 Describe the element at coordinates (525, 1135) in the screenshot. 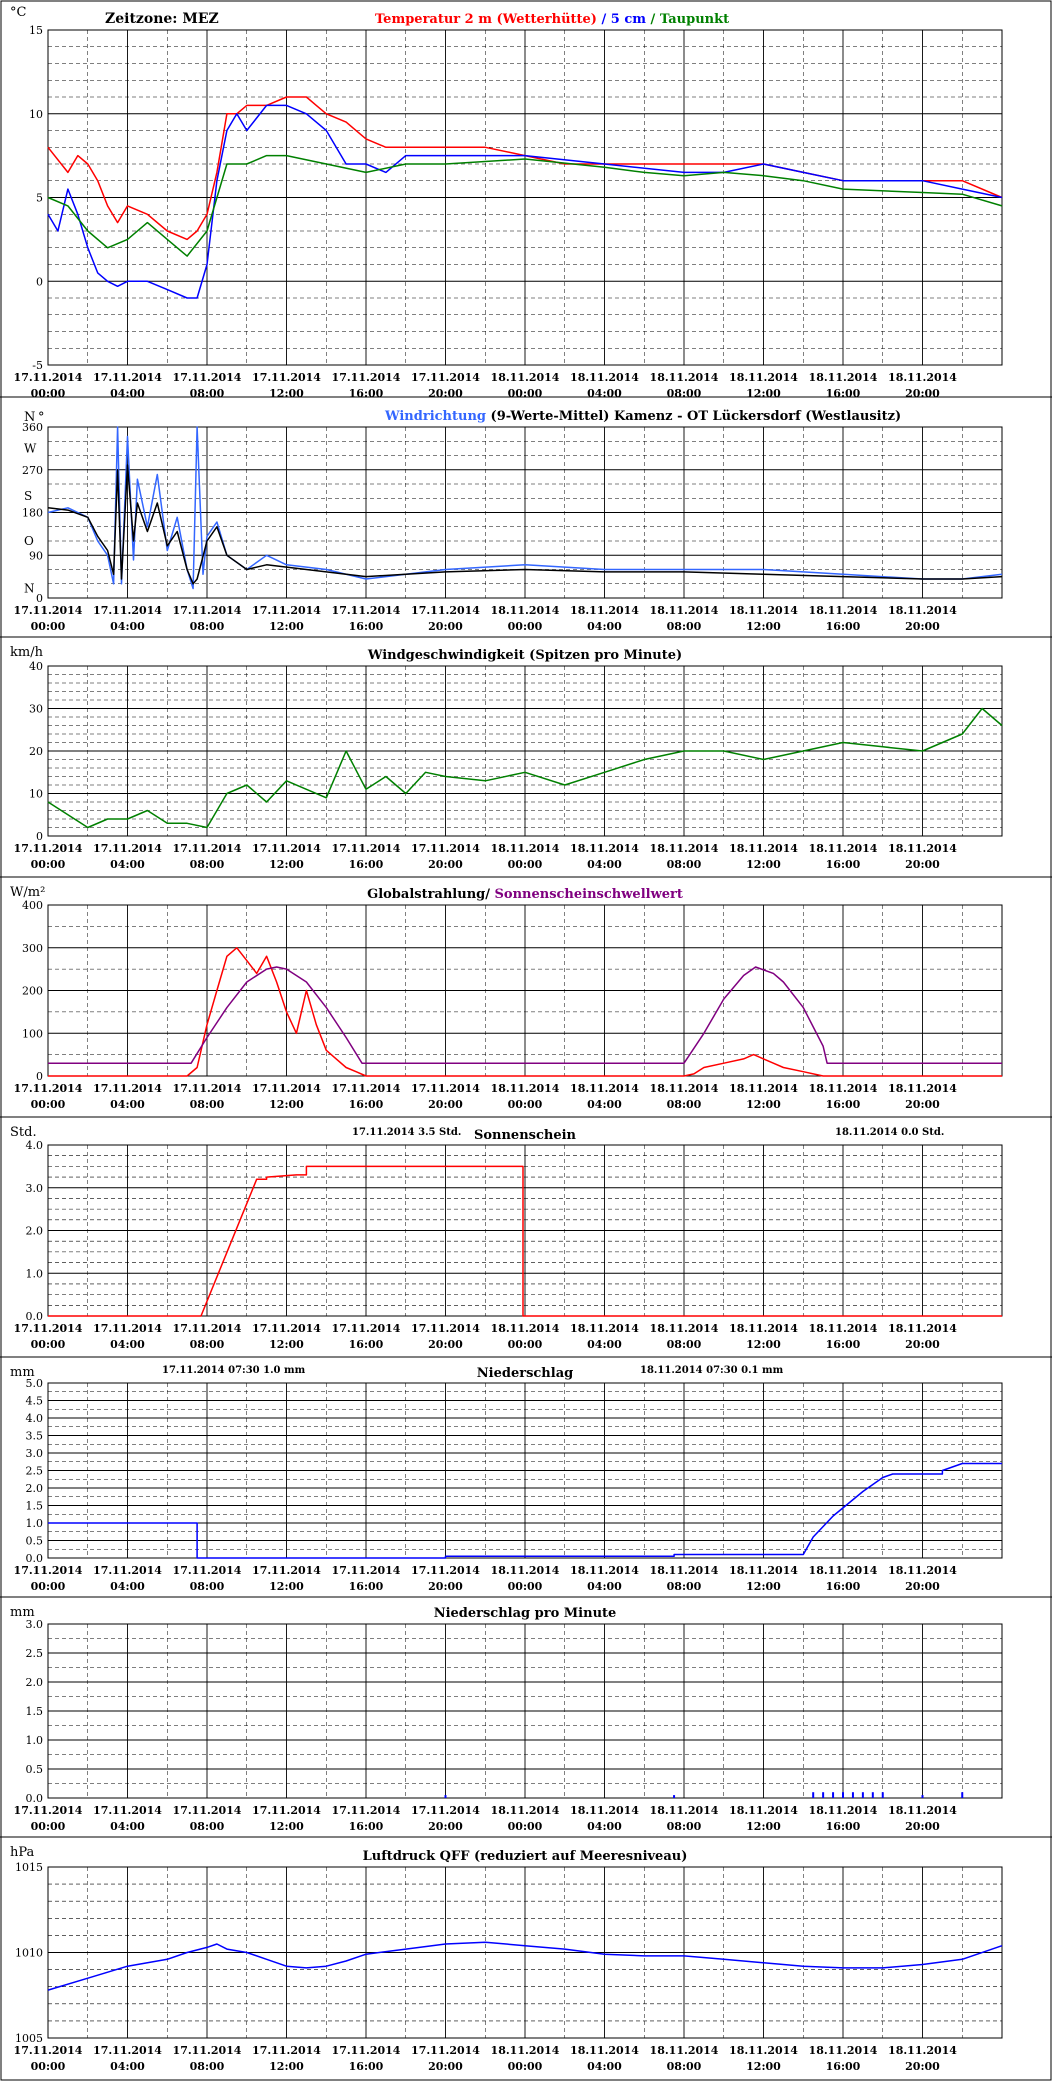

I see `chart-title: Sonnenschein` at that location.